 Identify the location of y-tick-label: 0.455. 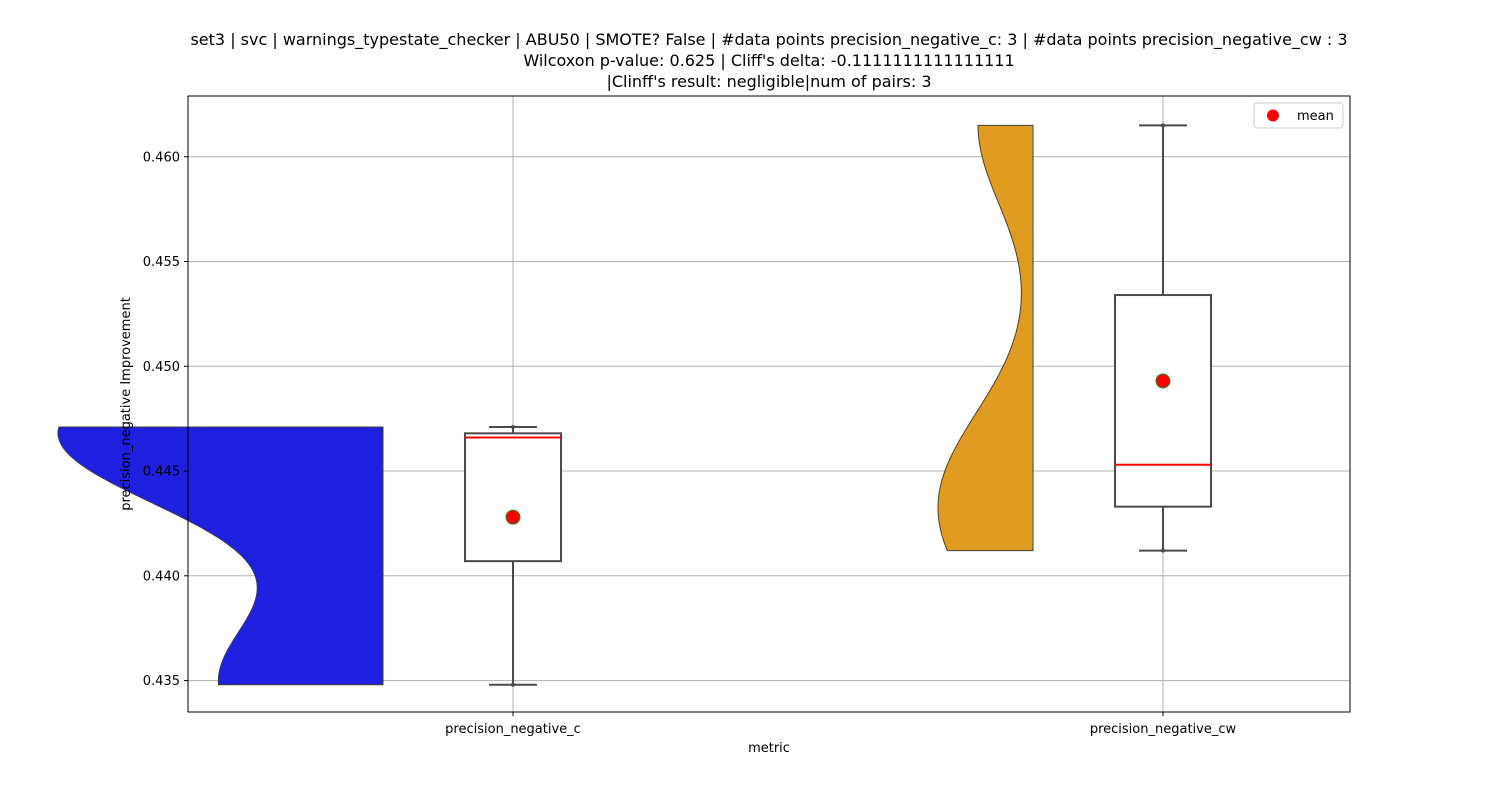
(161, 262).